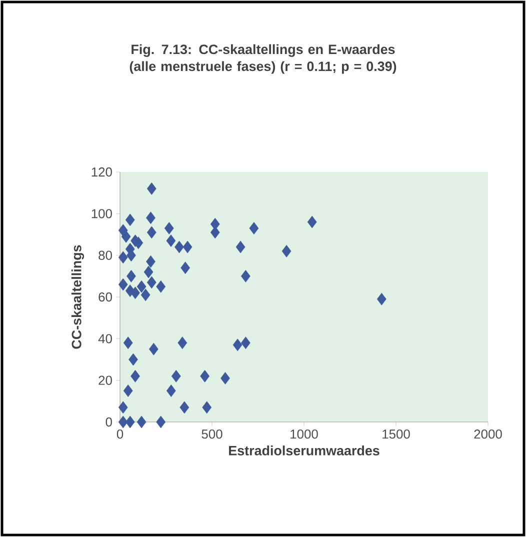  Describe the element at coordinates (263, 59) in the screenshot. I see `chart-title: Fig. 7.13: CC-skaaltellings en E-waardes (alle menstruele fases) (r = 0.11; p = 0.39)` at that location.